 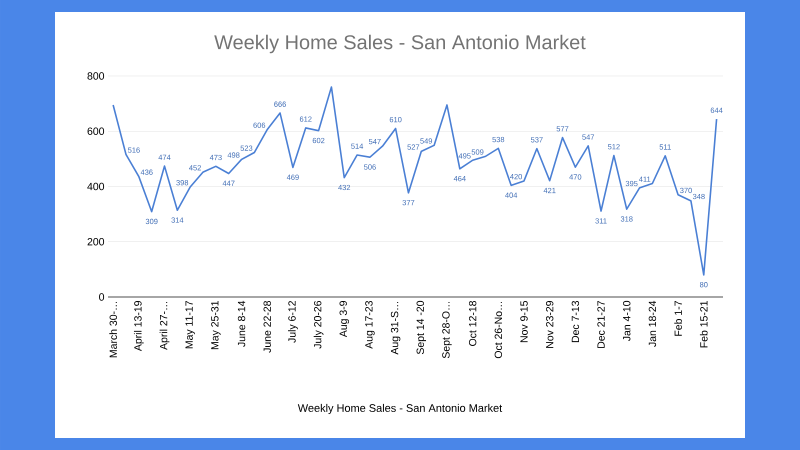 What do you see at coordinates (472, 323) in the screenshot?
I see `x-tick-label: Oct 12-18` at bounding box center [472, 323].